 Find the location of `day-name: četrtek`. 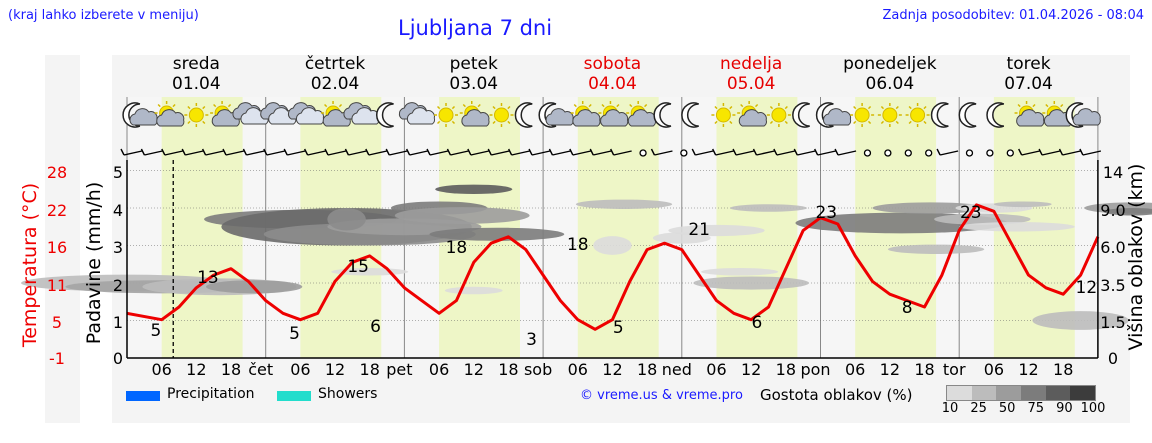

day-name: četrtek is located at coordinates (335, 64).